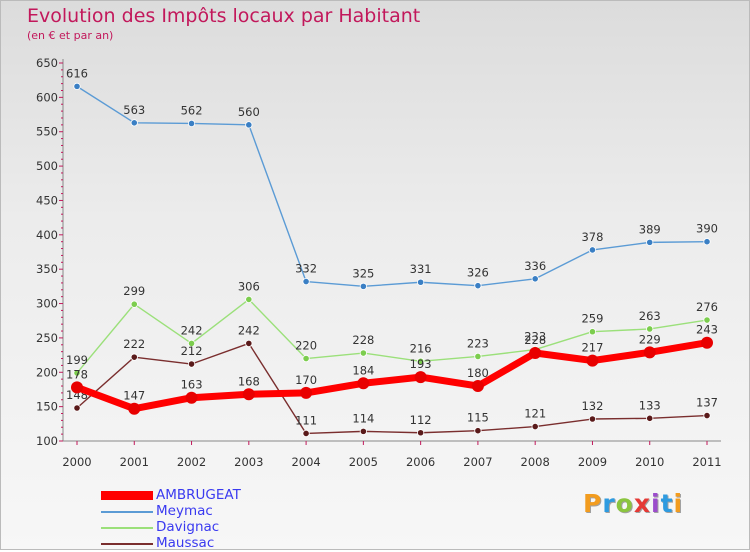 The height and width of the screenshot is (552, 750). Describe the element at coordinates (535, 462) in the screenshot. I see `x-tick-label: 2008` at that location.